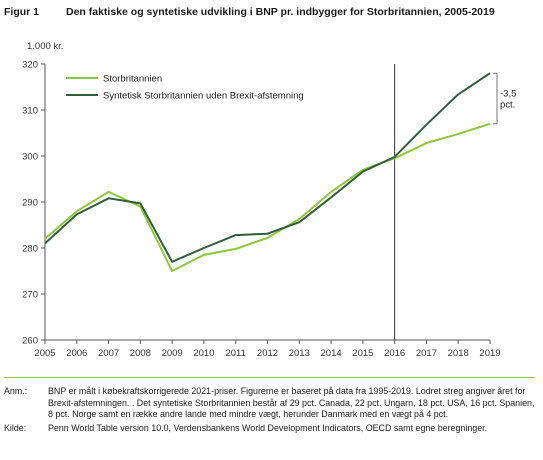 The height and width of the screenshot is (460, 543). Describe the element at coordinates (30, 65) in the screenshot. I see `y-tick-label: 320` at that location.